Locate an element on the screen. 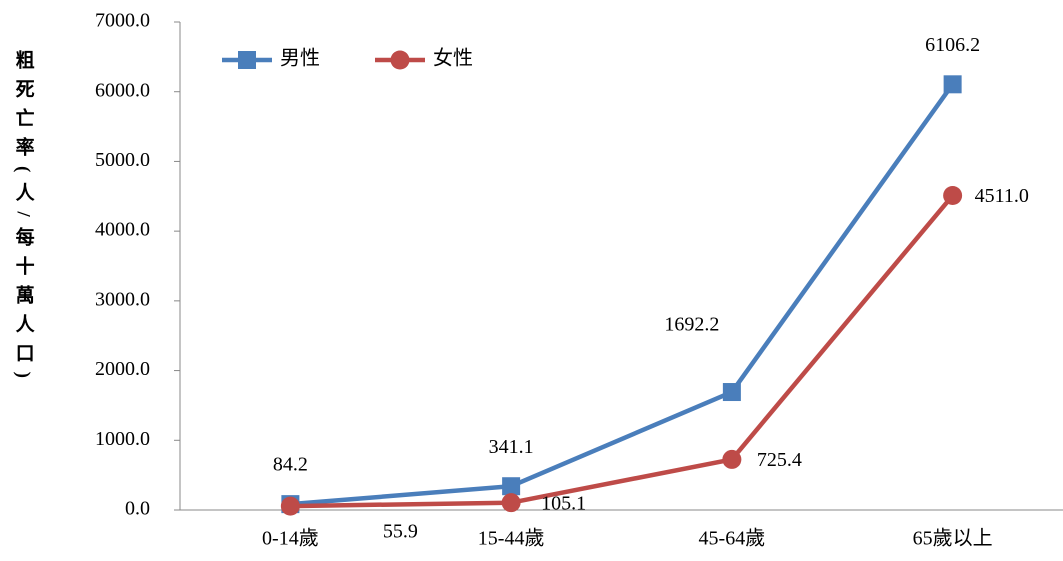  y-axis-label: 粗死亡率(人/每十萬人口) is located at coordinates (24, 218).